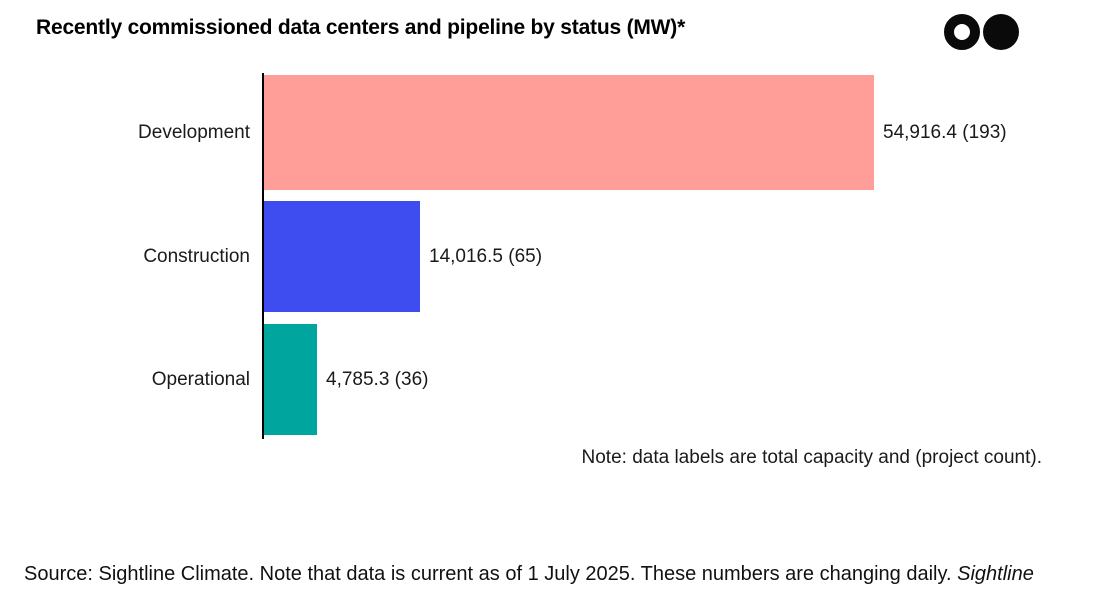 The width and height of the screenshot is (1098, 594). What do you see at coordinates (1001, 32) in the screenshot?
I see `logo-filled-circle-icon` at bounding box center [1001, 32].